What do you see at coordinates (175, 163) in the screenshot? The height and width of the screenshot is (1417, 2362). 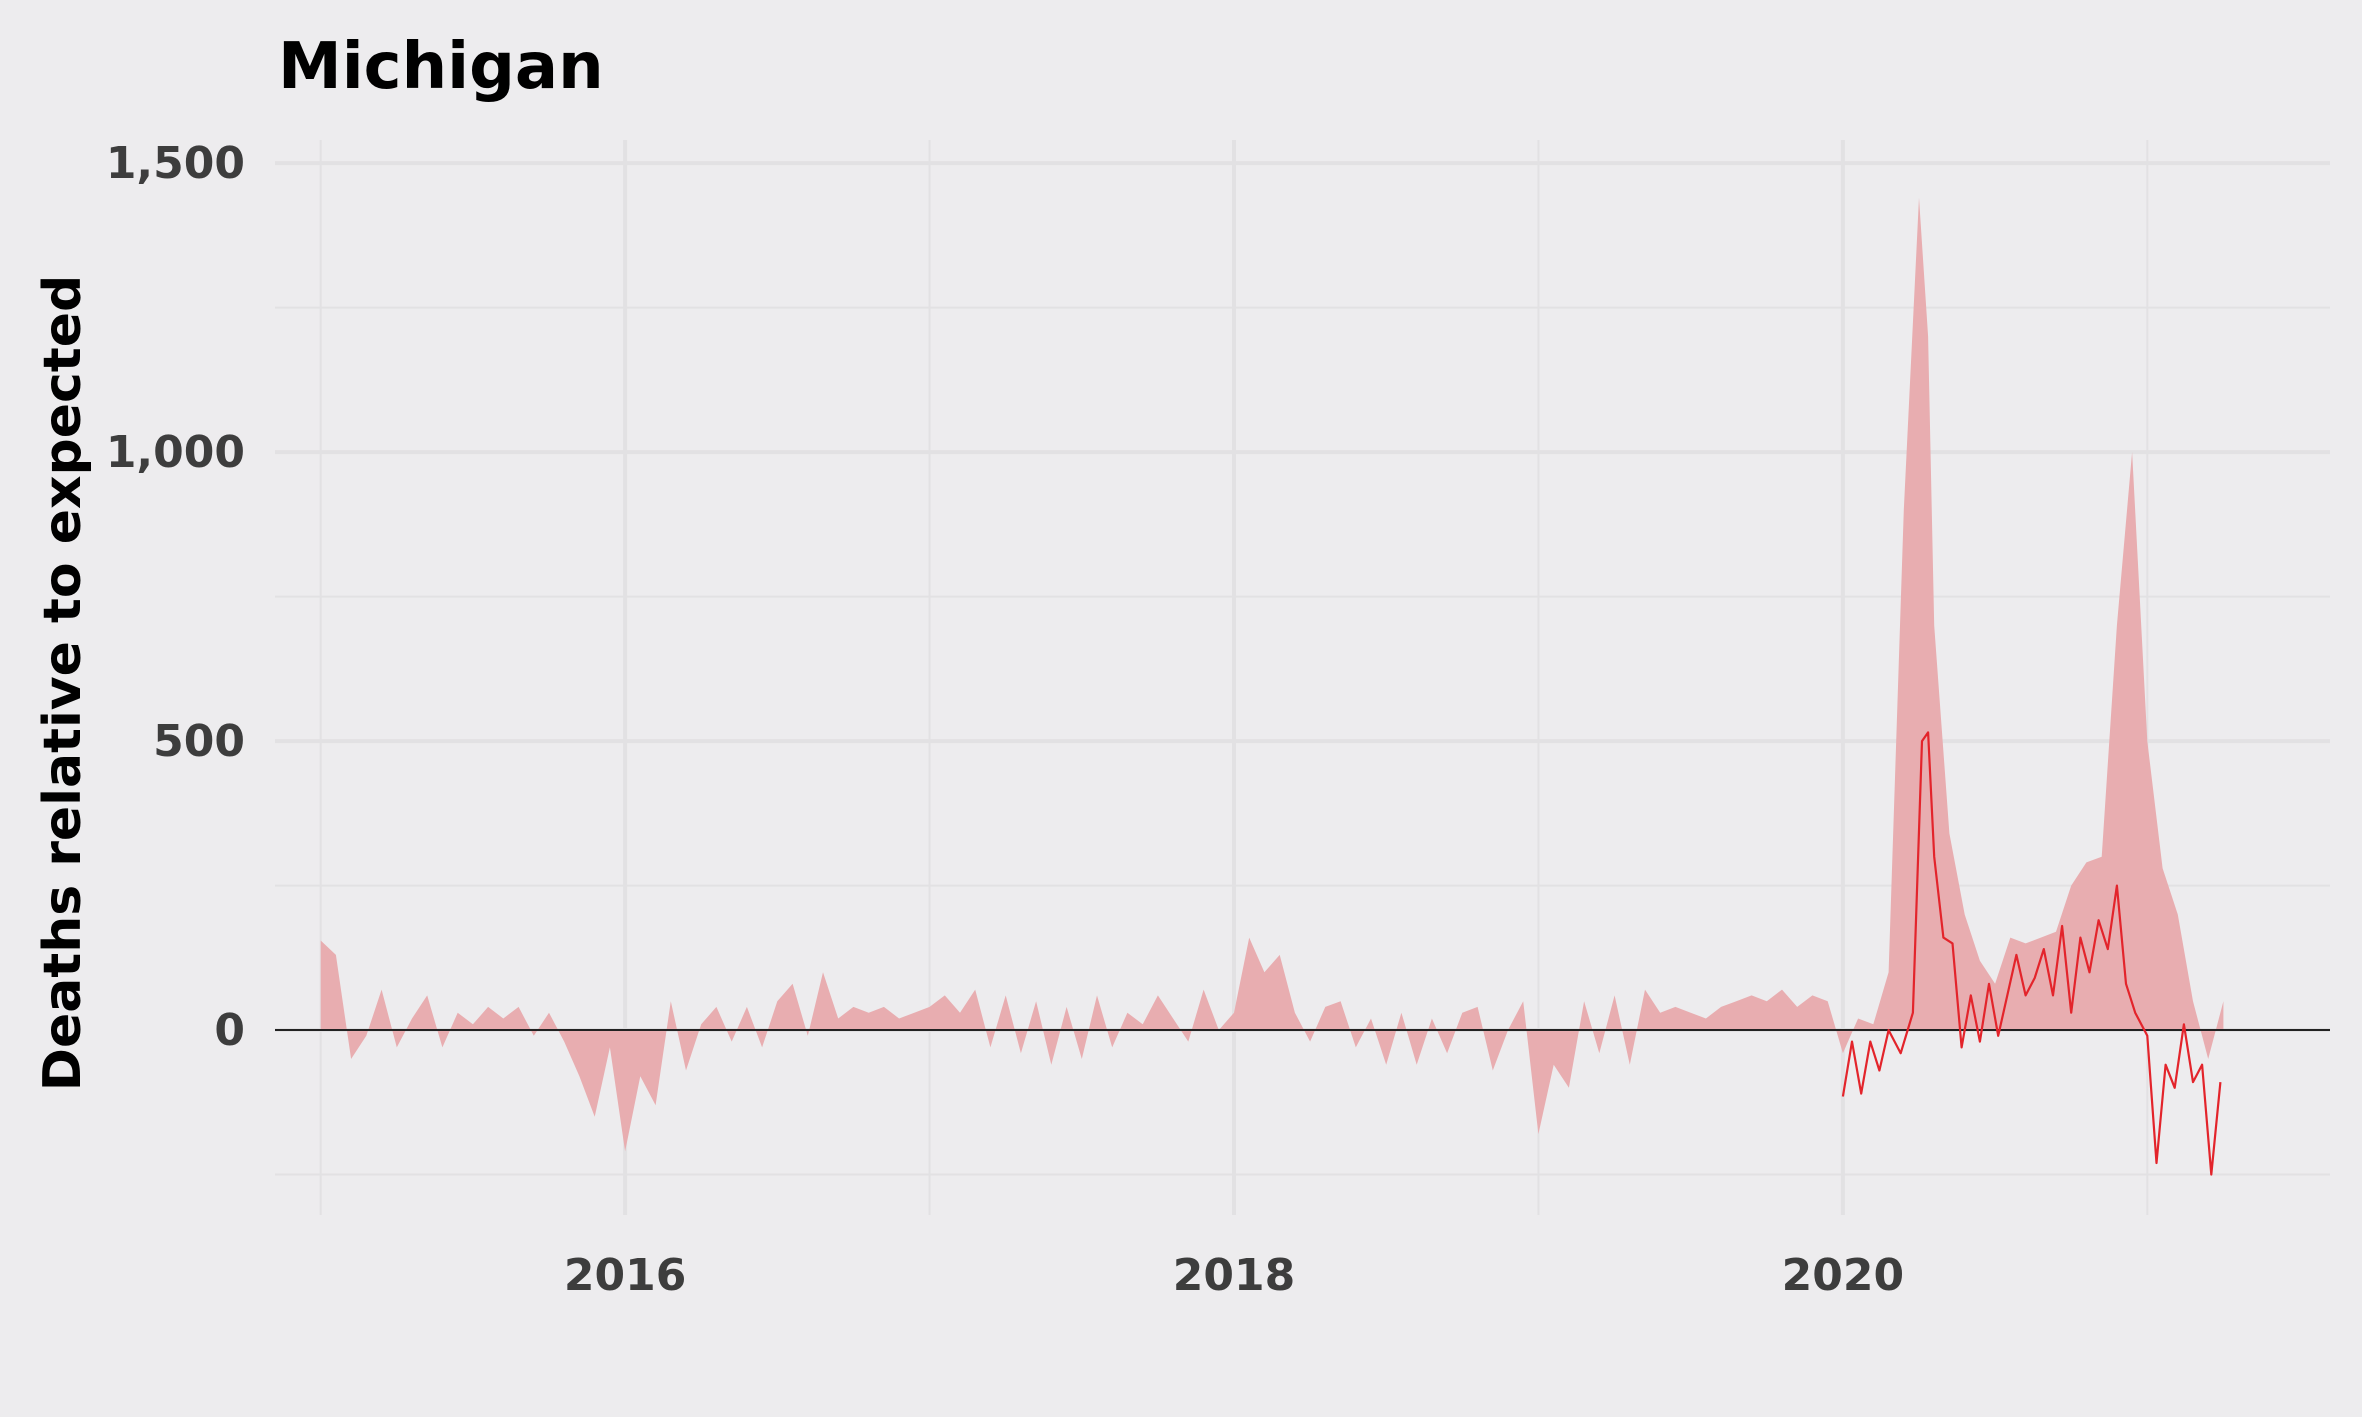 I see `y-tick-label: 1,500` at bounding box center [175, 163].